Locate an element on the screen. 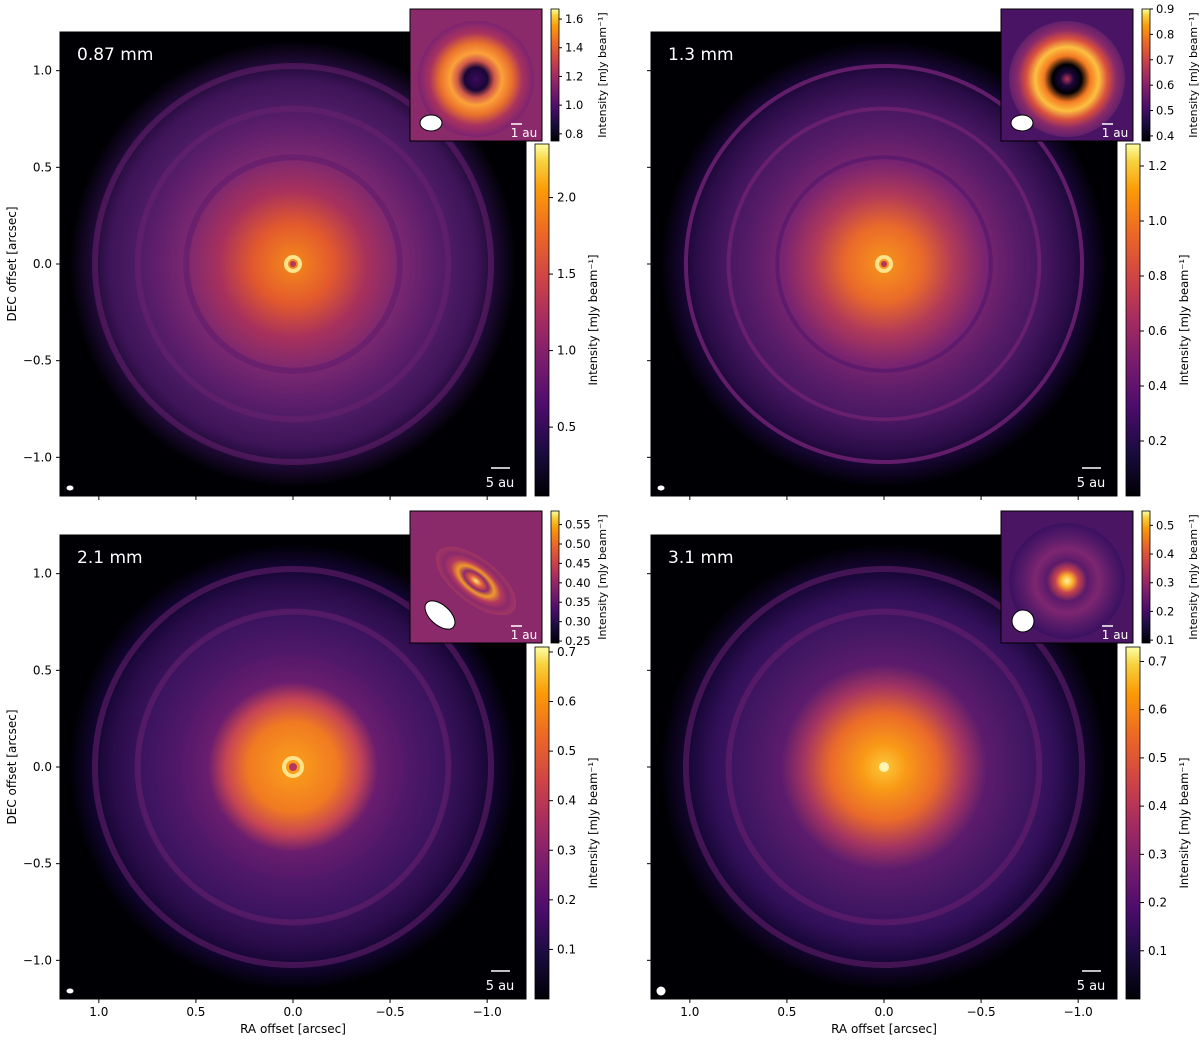  x-tick-label: 0.5 is located at coordinates (786, 1012).